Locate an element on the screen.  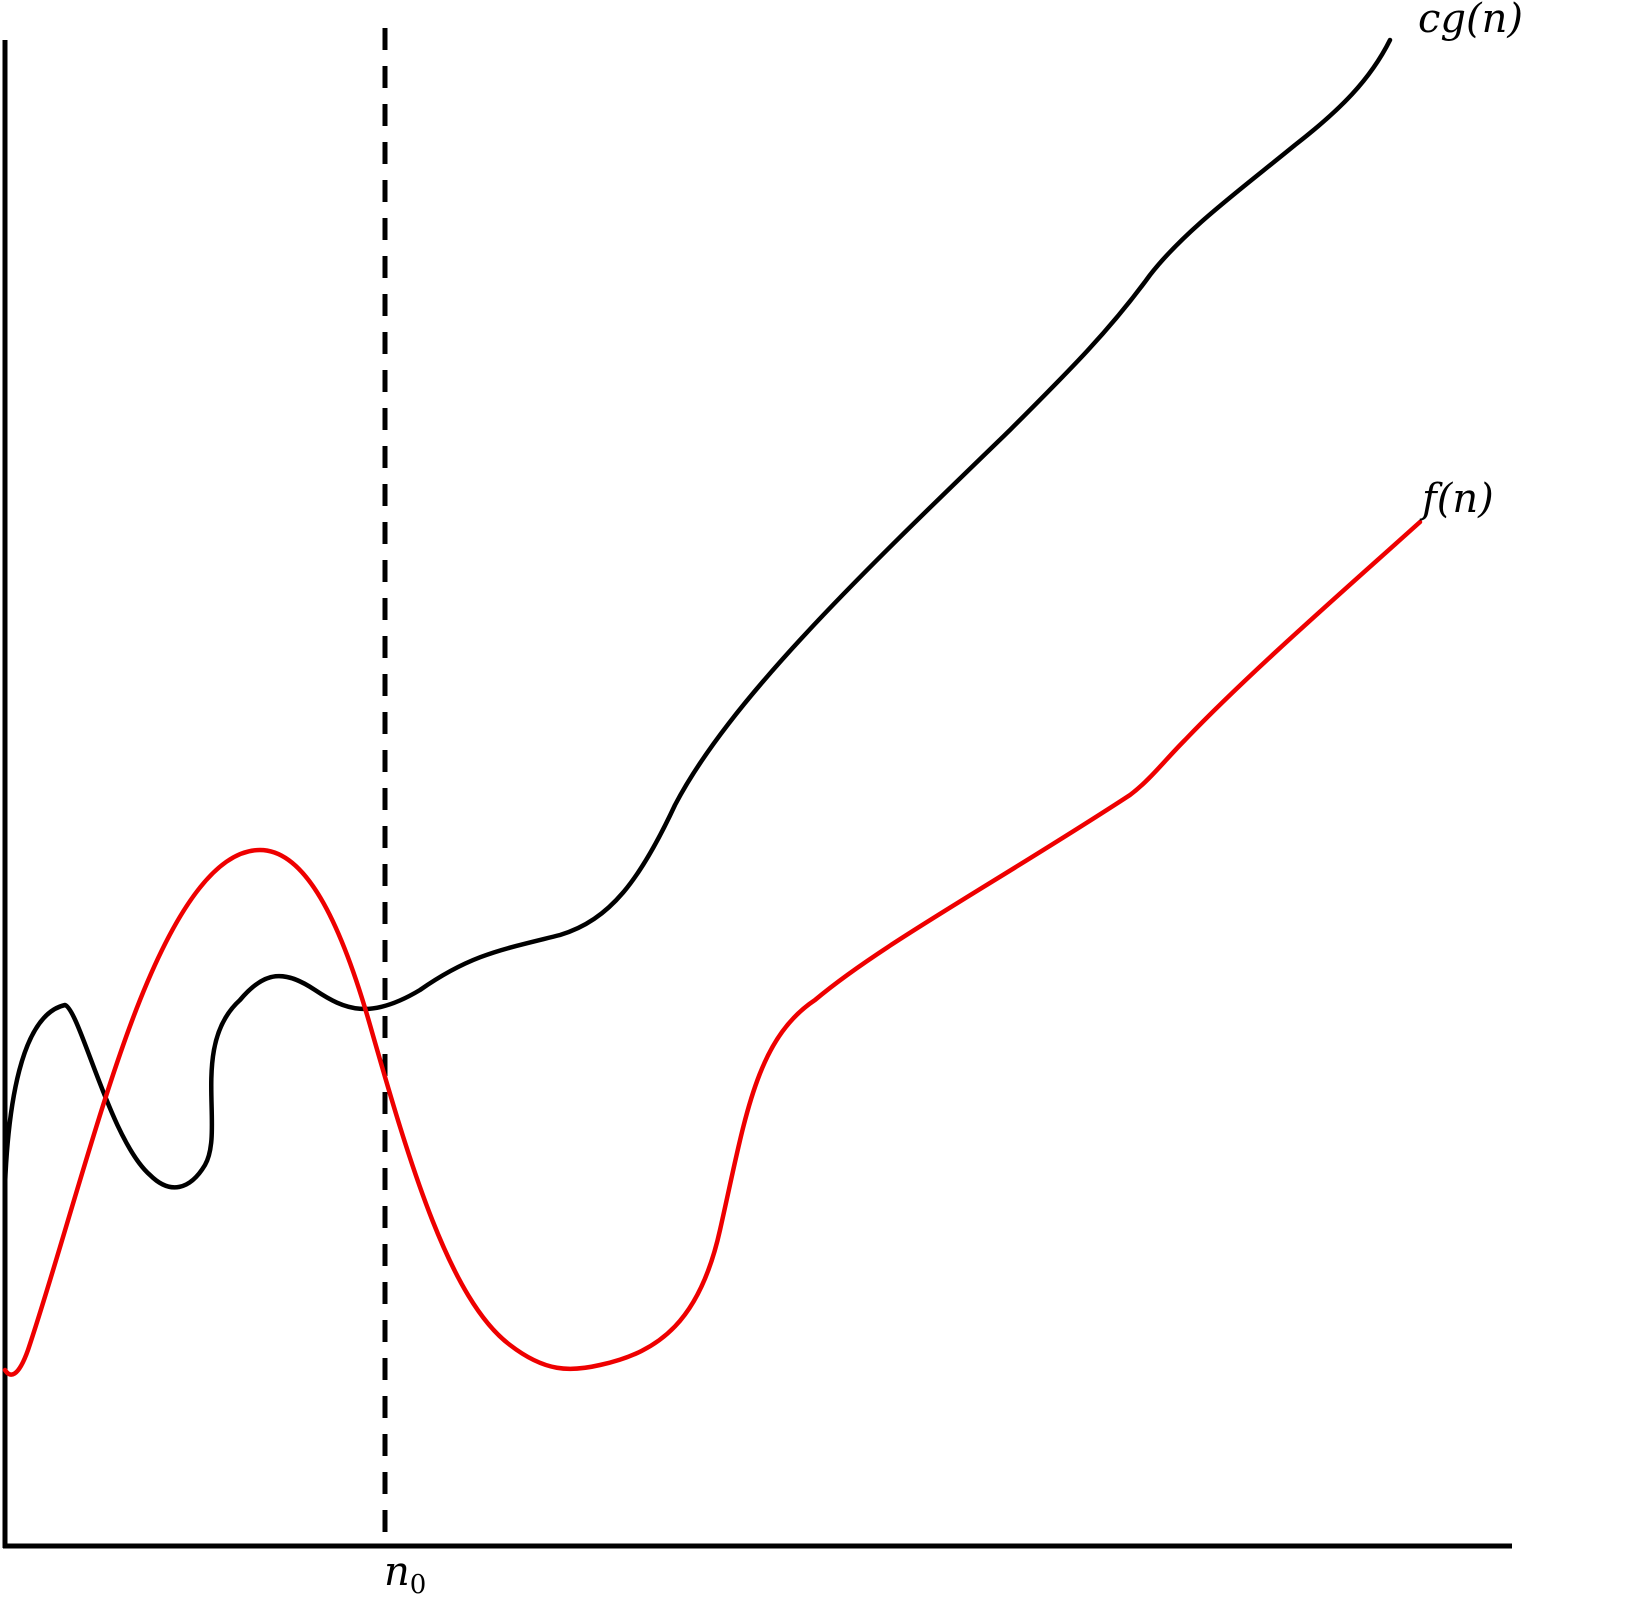
threshold-label-main: n is located at coordinates (397, 1572).